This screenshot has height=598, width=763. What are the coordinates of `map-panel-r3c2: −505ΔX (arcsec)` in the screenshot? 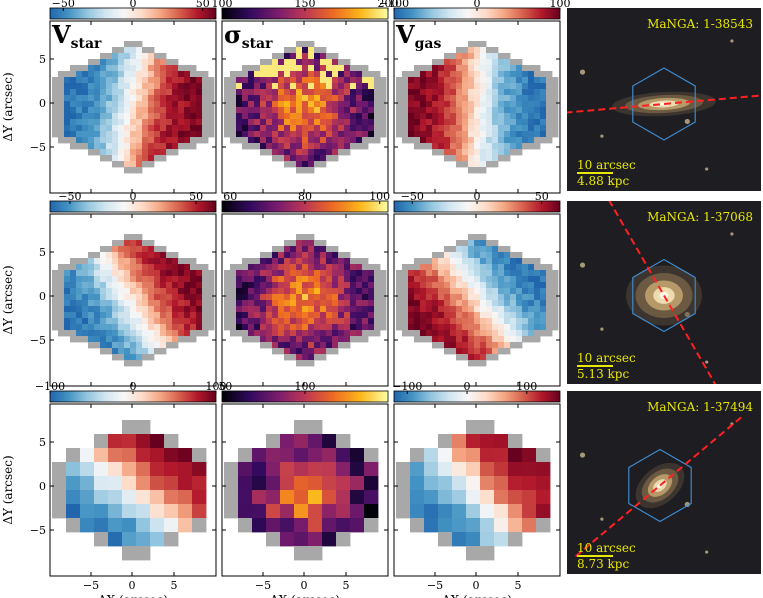 It's located at (305, 500).